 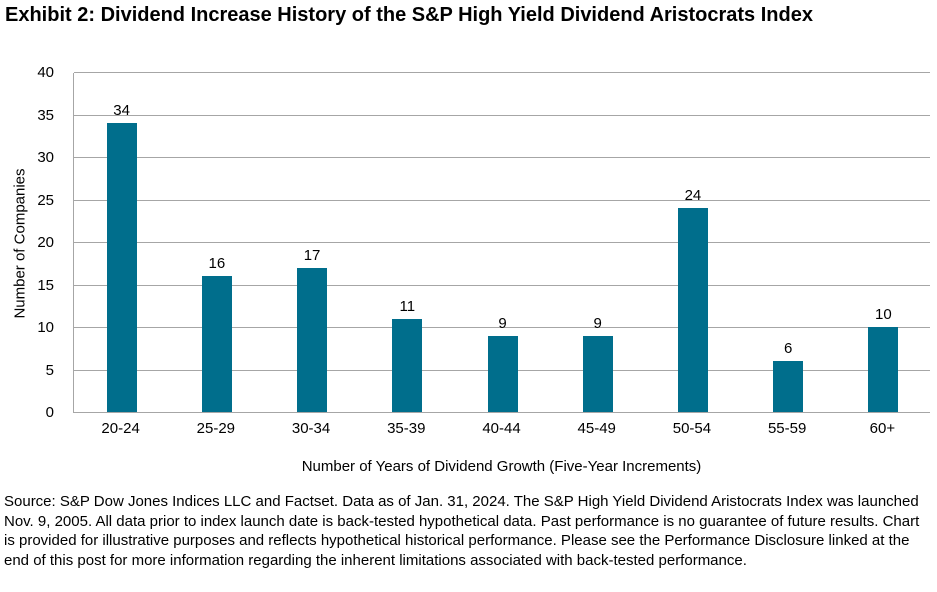 I want to click on y-tick-label: 40, so click(x=45, y=72).